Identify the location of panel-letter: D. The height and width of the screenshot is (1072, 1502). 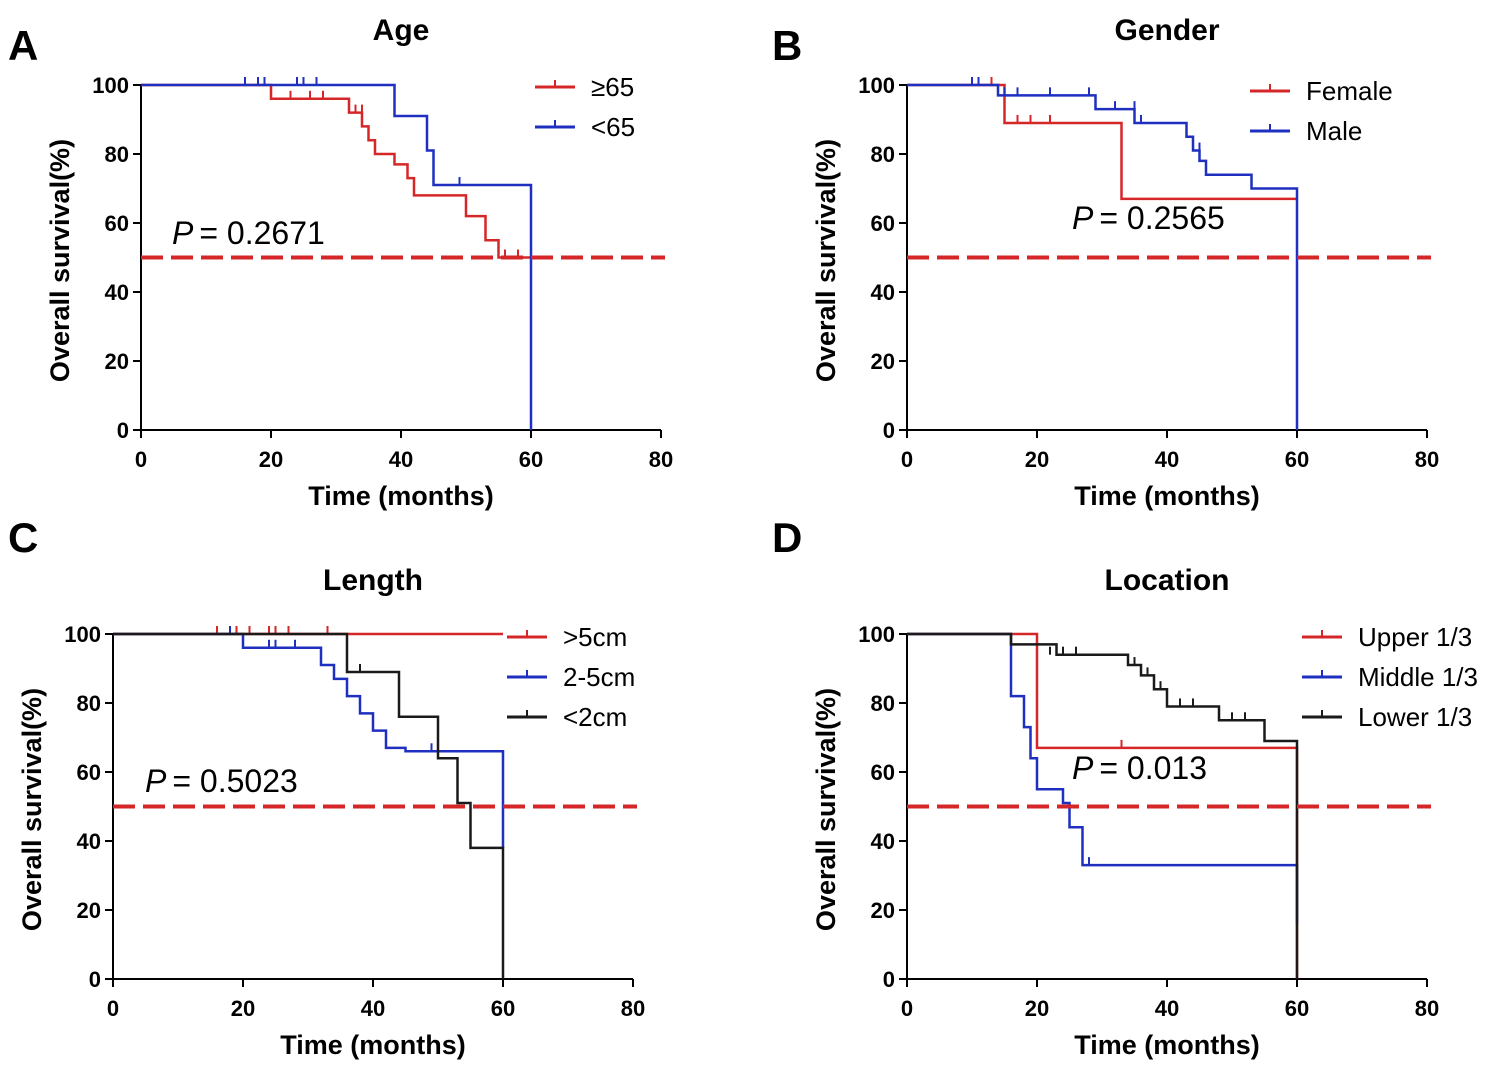
(787, 537).